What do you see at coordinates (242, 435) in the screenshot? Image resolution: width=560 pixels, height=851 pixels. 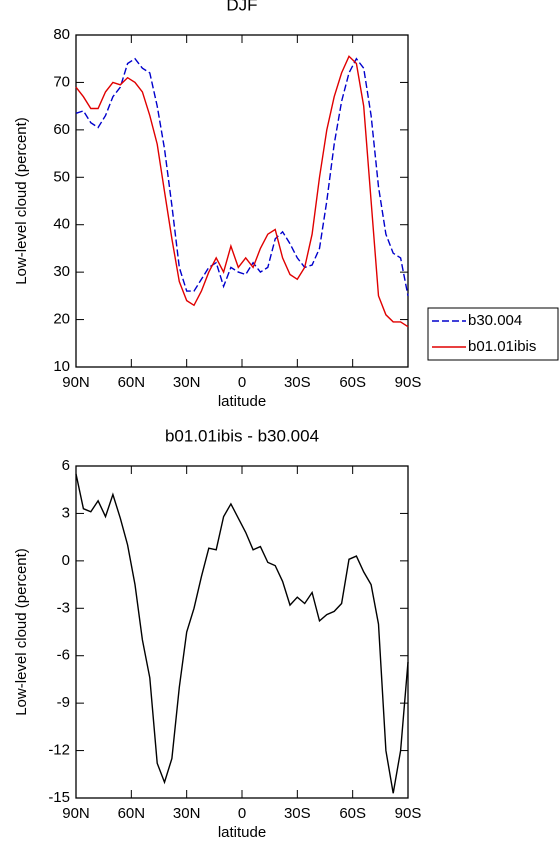 I see `chart-title: b01.01ibis - b30.004` at bounding box center [242, 435].